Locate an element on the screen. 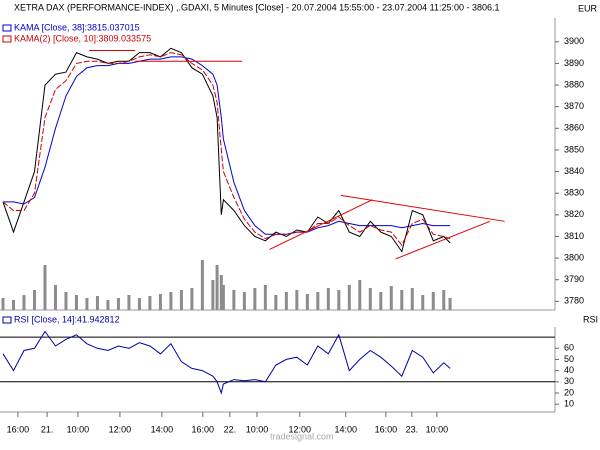  rsi-axis-label: RSI is located at coordinates (590, 319).